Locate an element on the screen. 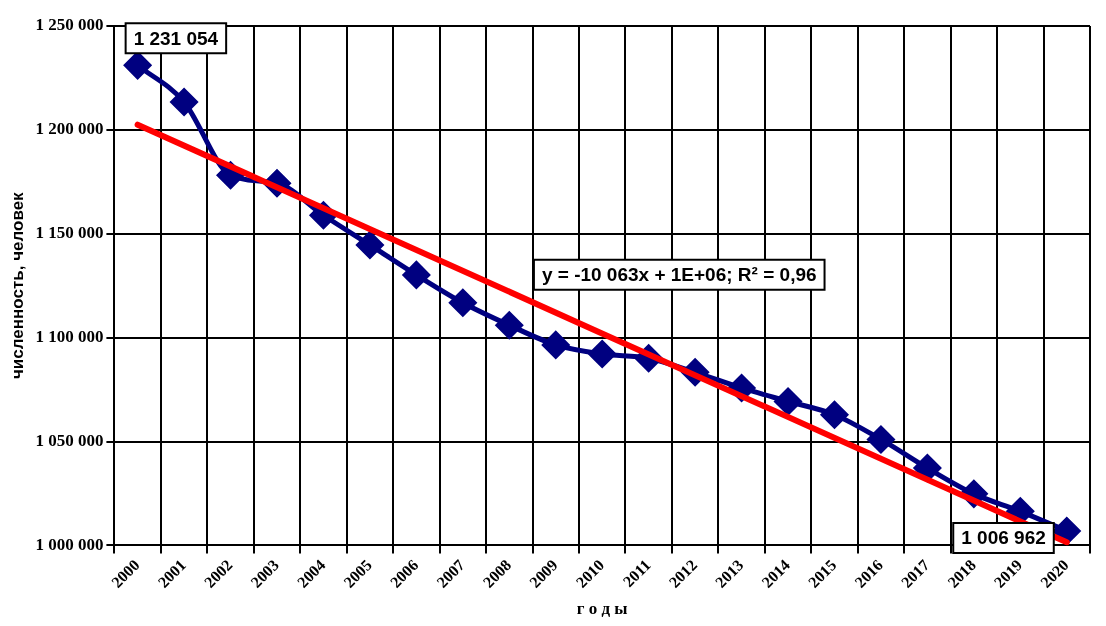  annotation: 1 006 962 is located at coordinates (1003, 538).